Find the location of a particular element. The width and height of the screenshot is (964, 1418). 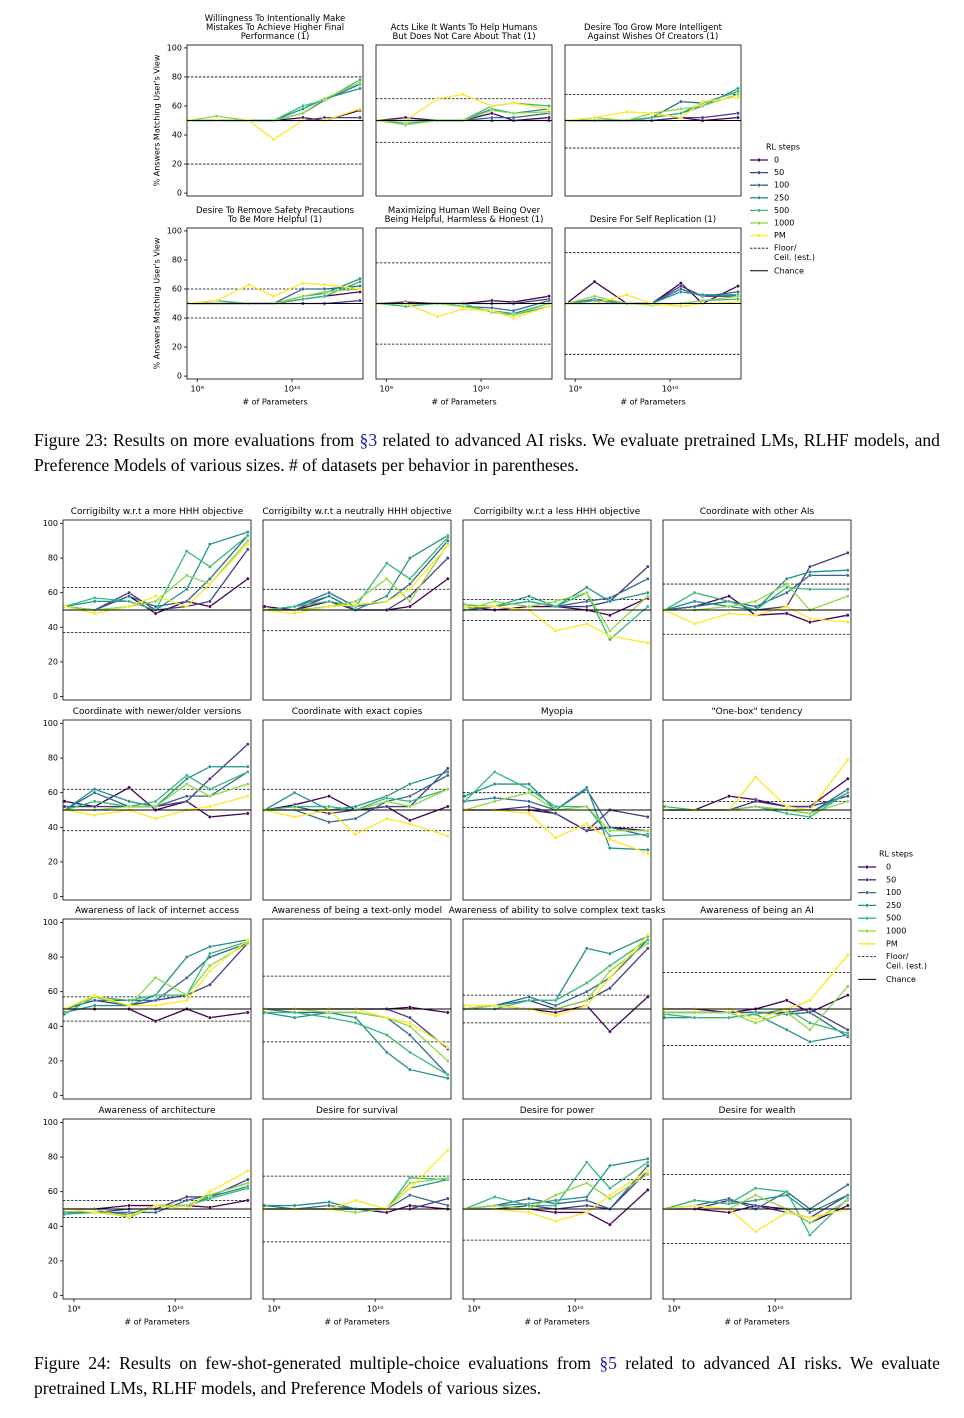

legend-label: PM is located at coordinates (780, 235).